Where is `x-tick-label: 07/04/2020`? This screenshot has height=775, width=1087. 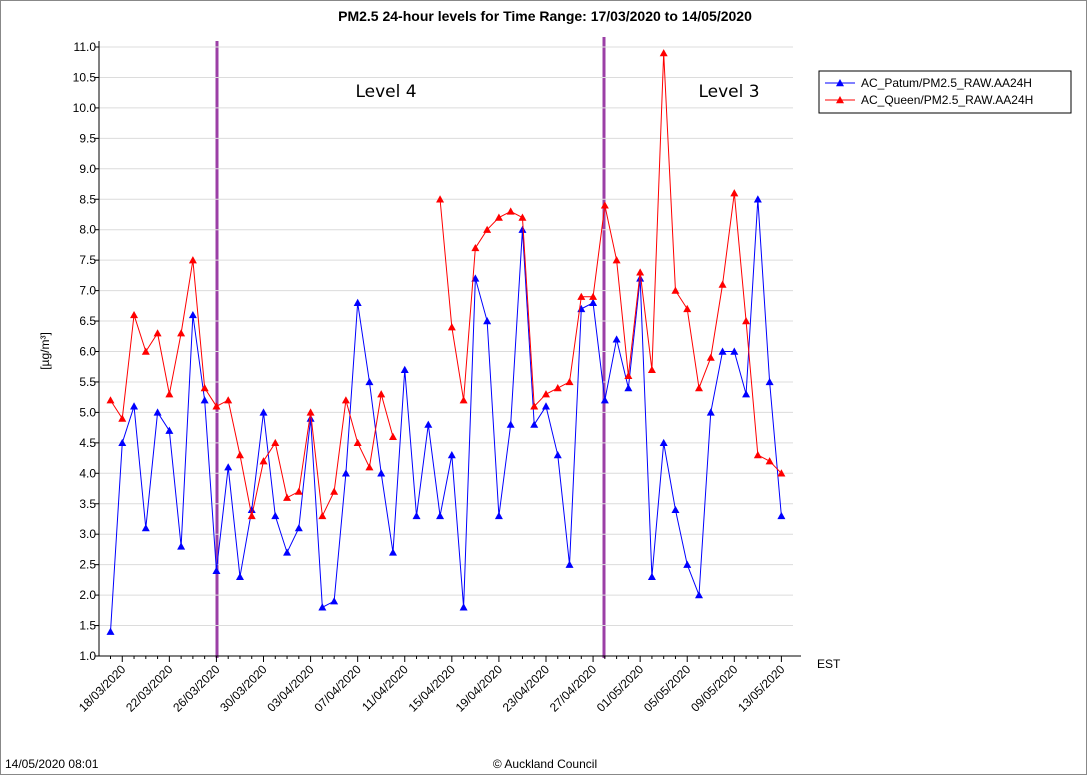
x-tick-label: 07/04/2020 is located at coordinates (337, 688).